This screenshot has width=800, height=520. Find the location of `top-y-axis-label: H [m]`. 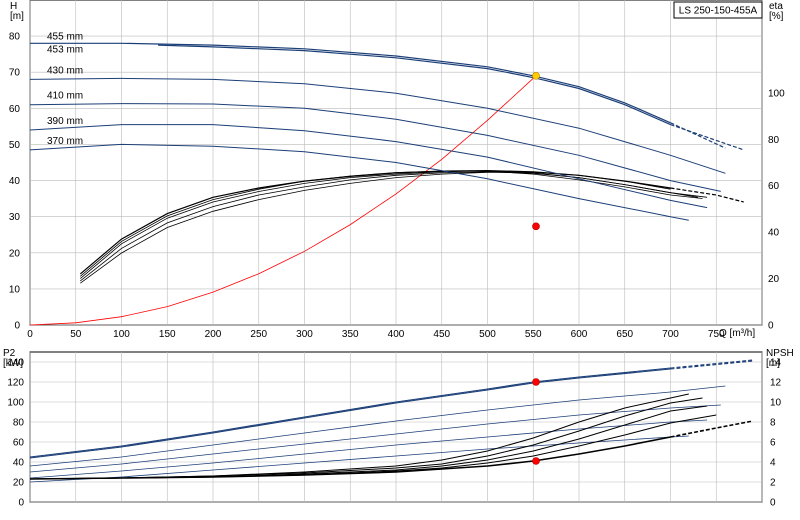

top-y-axis-label: H [m] is located at coordinates (17, 11).